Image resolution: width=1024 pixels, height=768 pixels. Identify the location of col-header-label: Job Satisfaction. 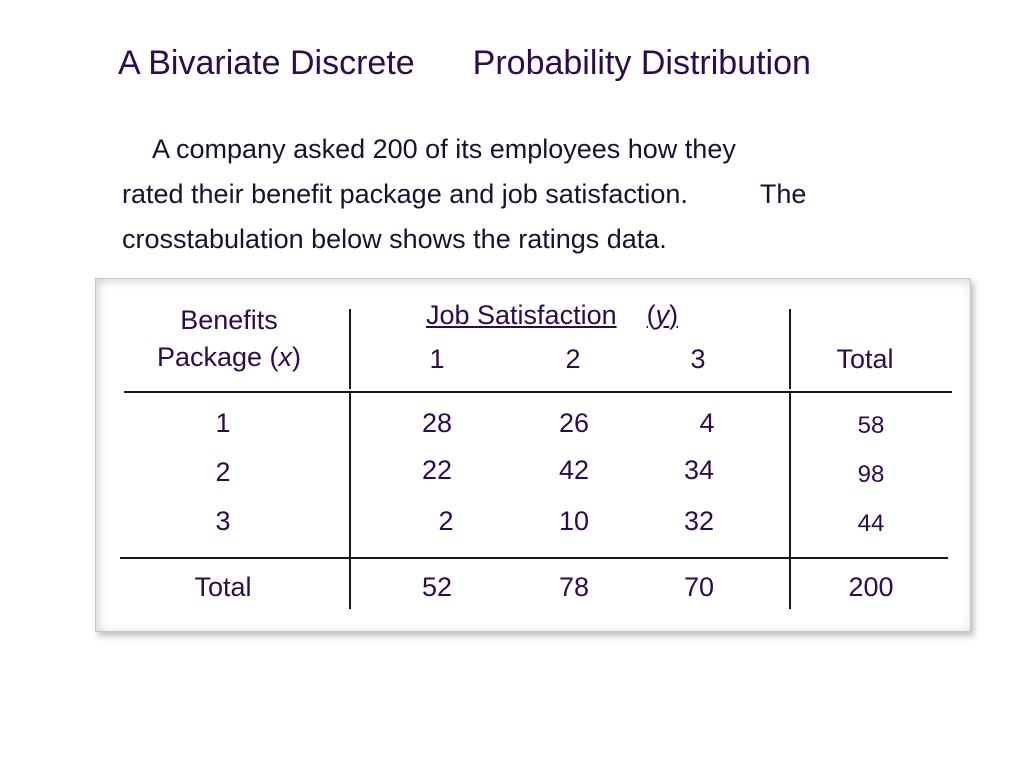
(521, 315).